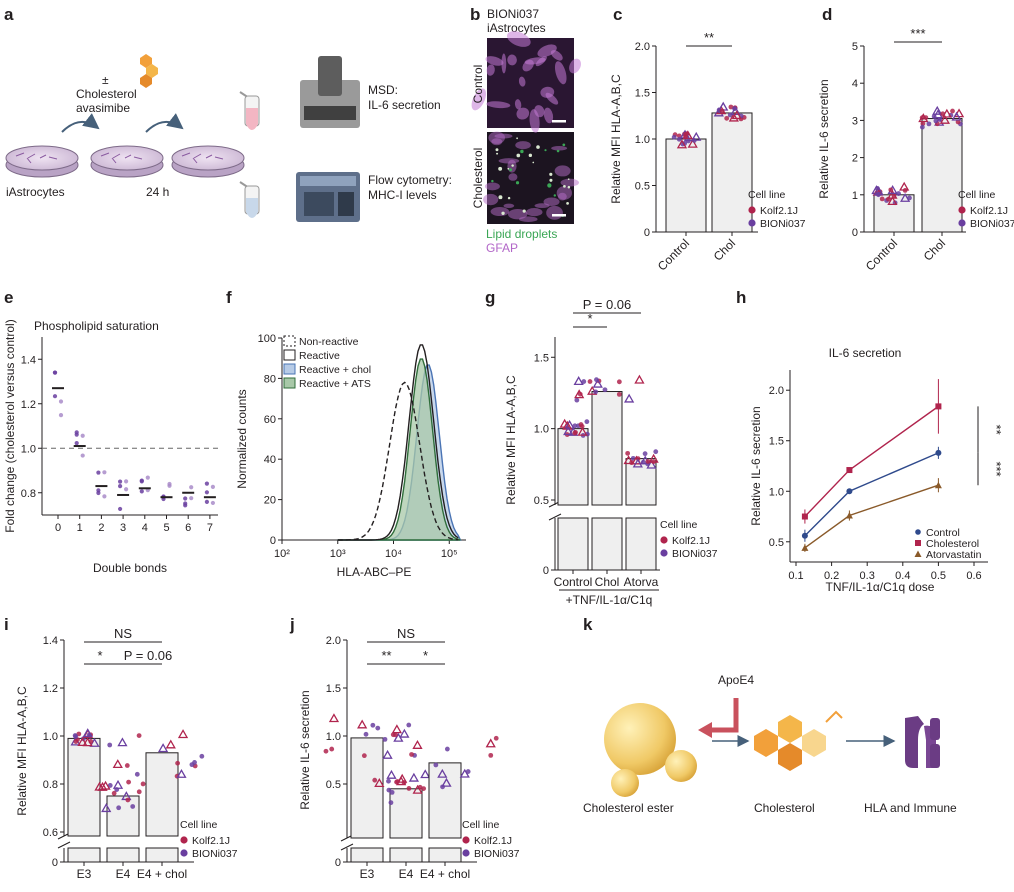 This screenshot has width=1014, height=892. I want to click on x-tick-label: 10³, so click(338, 554).